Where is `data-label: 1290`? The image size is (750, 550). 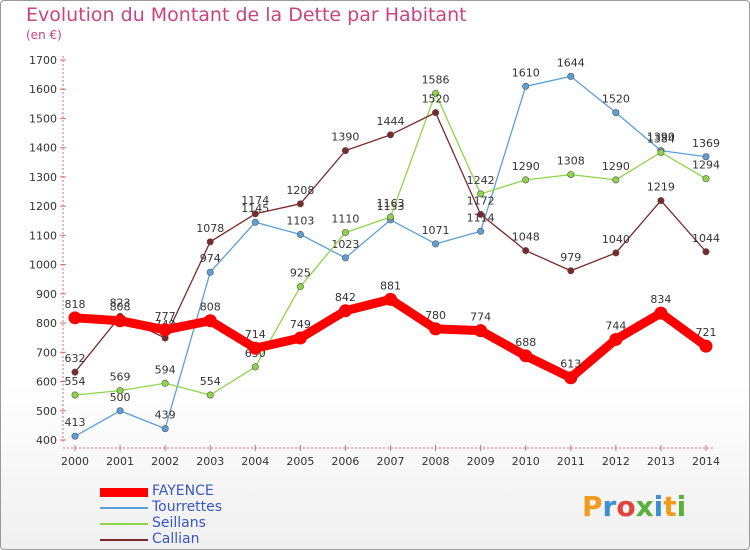 data-label: 1290 is located at coordinates (526, 166).